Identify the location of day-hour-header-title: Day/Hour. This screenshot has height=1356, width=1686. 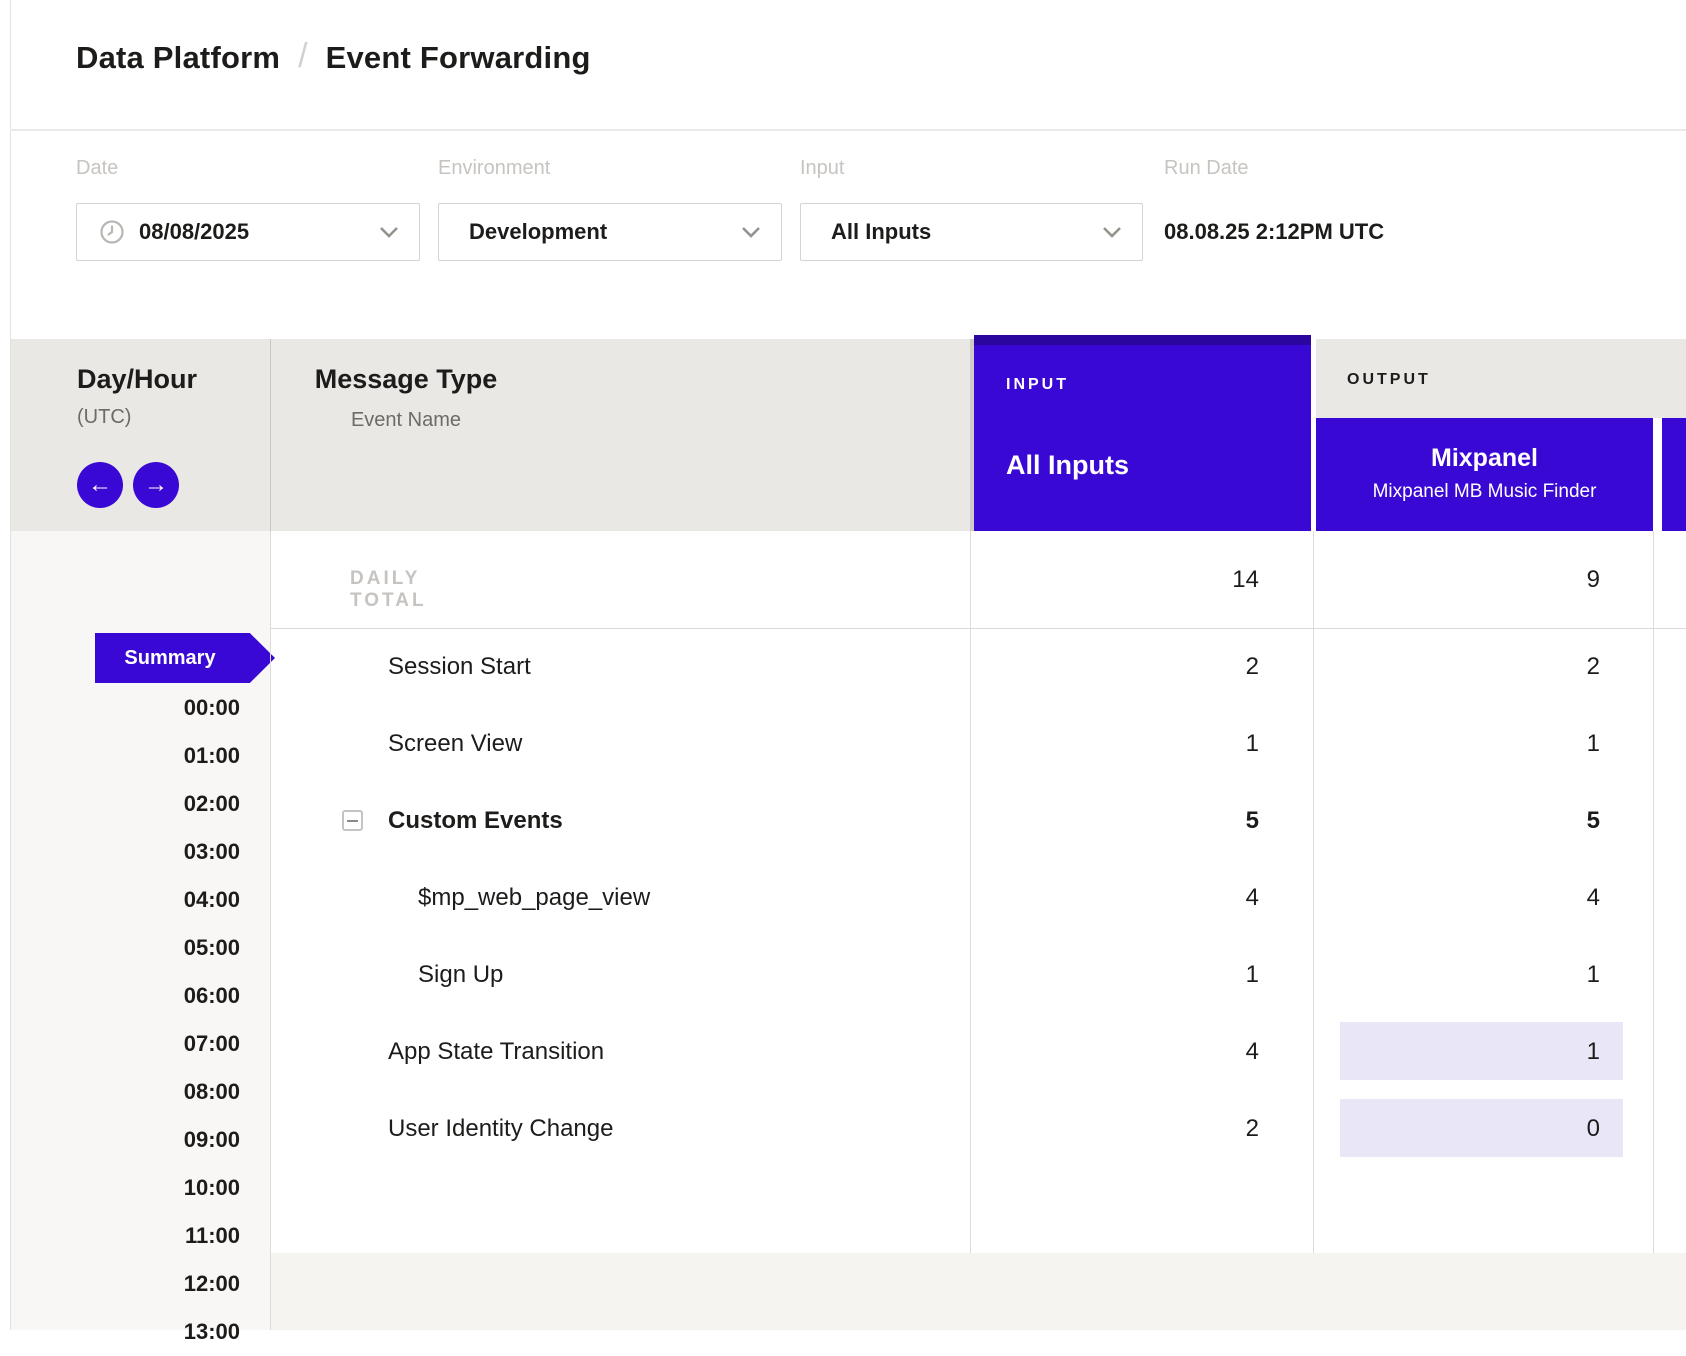
(137, 379).